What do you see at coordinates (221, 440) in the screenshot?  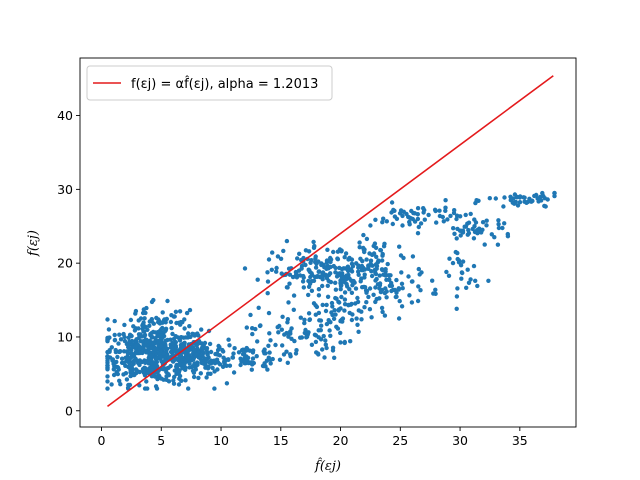 I see `x-tick-label: 10` at bounding box center [221, 440].